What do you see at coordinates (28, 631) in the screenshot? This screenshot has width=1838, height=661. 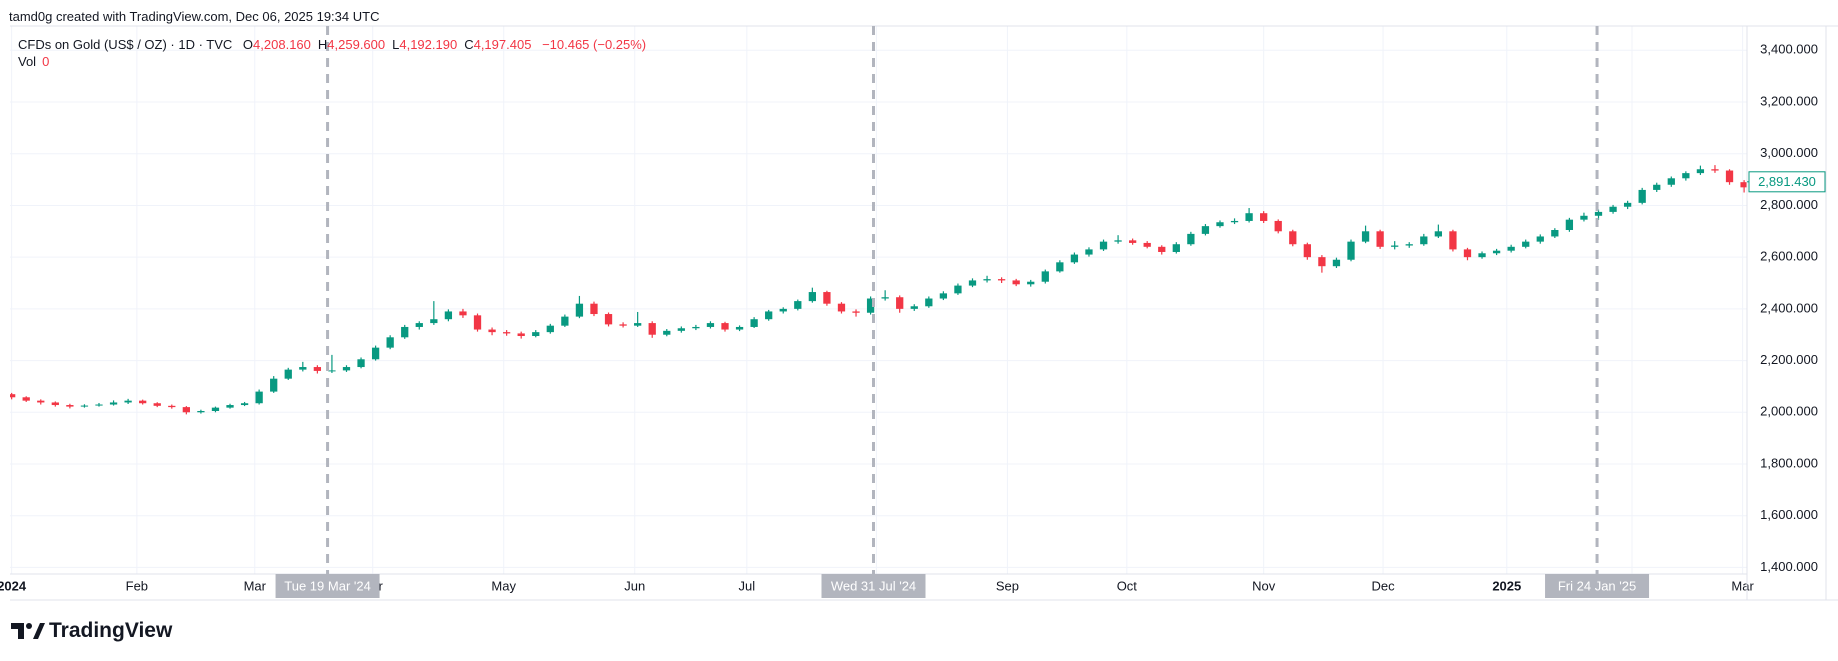 I see `logo-icon` at bounding box center [28, 631].